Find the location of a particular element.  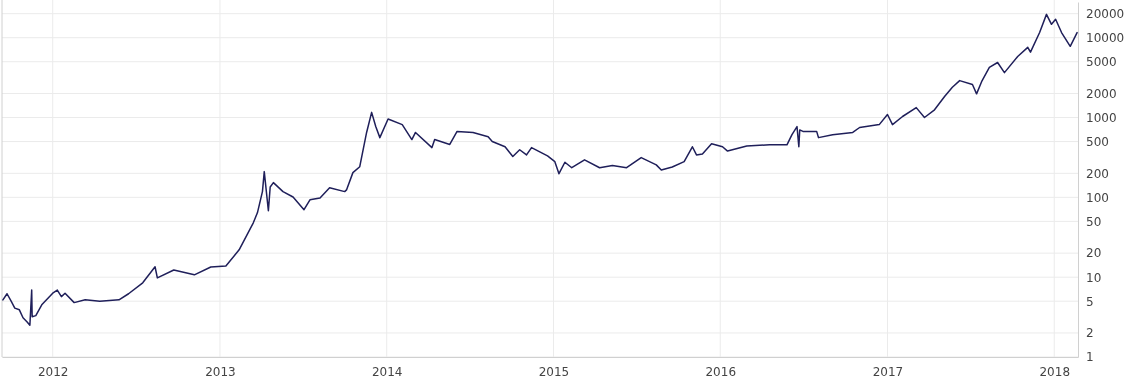

x-tick-label: 2015 is located at coordinates (554, 371).